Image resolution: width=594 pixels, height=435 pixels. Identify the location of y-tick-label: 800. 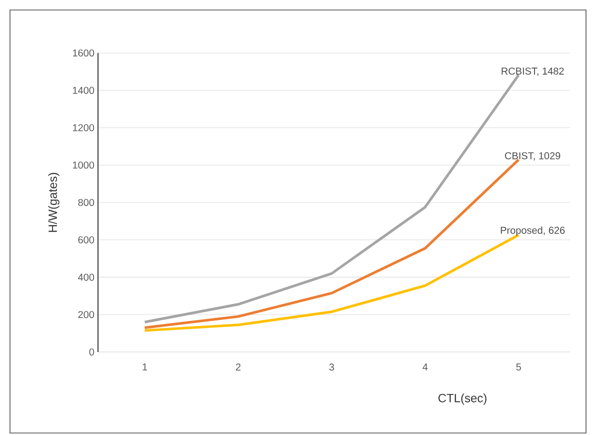
(86, 202).